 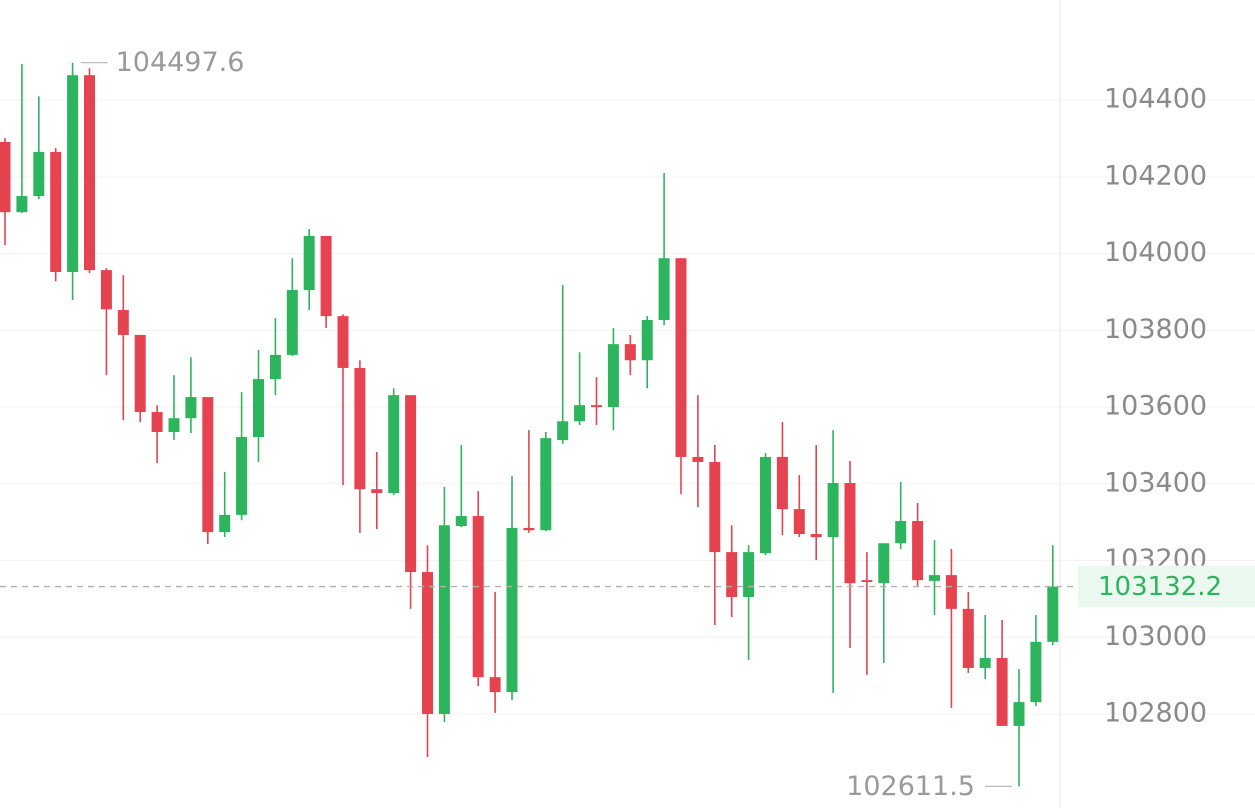 What do you see at coordinates (180, 62) in the screenshot?
I see `max-label: 104497.6` at bounding box center [180, 62].